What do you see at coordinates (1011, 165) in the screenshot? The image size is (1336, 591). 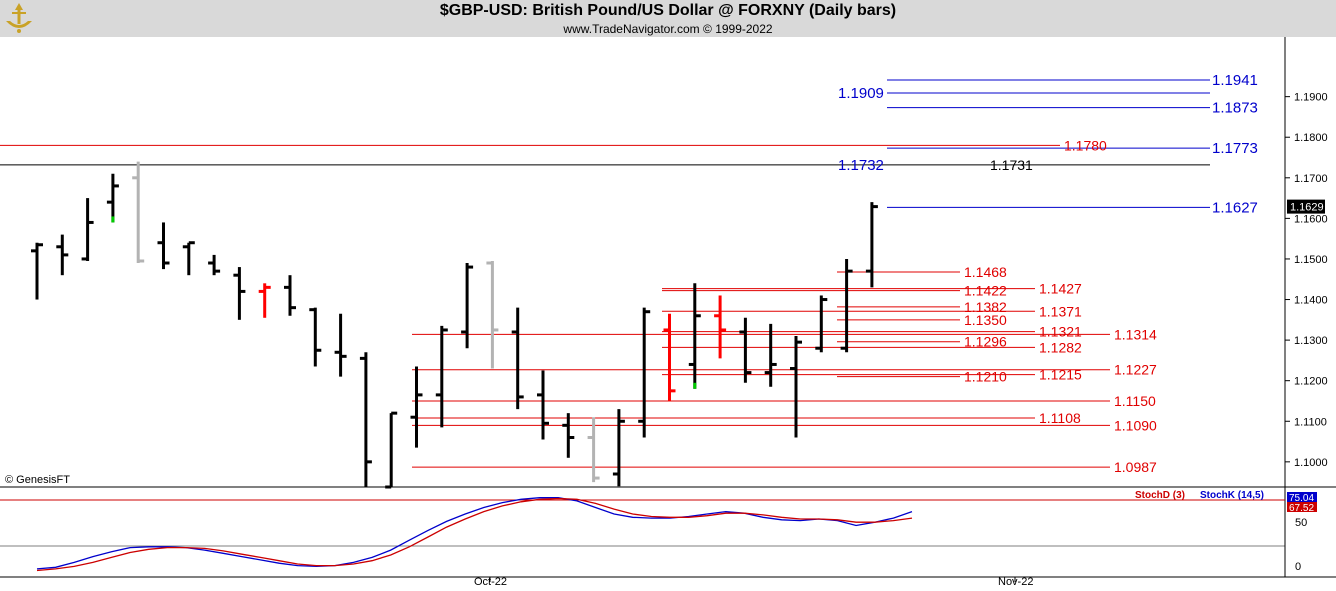 I see `level-label: 1.1731` at bounding box center [1011, 165].